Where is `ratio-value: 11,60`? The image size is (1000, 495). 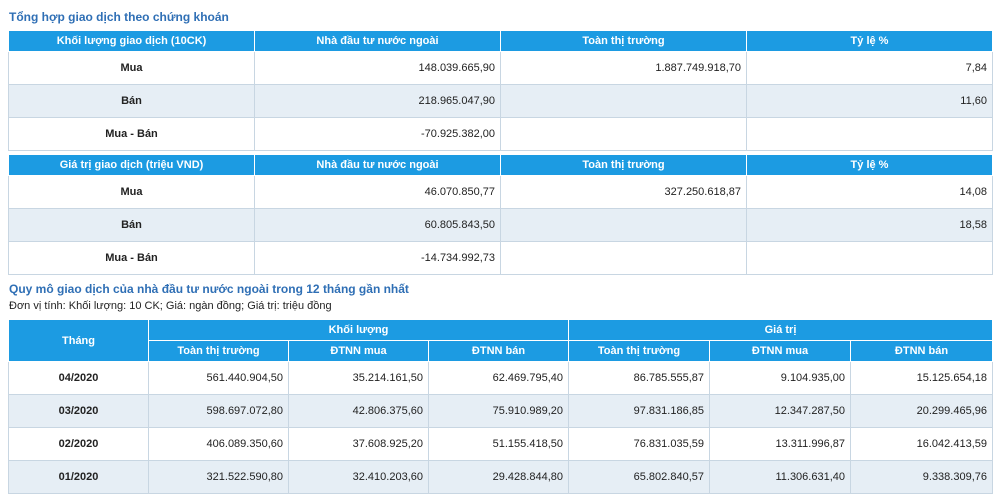
ratio-value: 11,60 is located at coordinates (869, 101).